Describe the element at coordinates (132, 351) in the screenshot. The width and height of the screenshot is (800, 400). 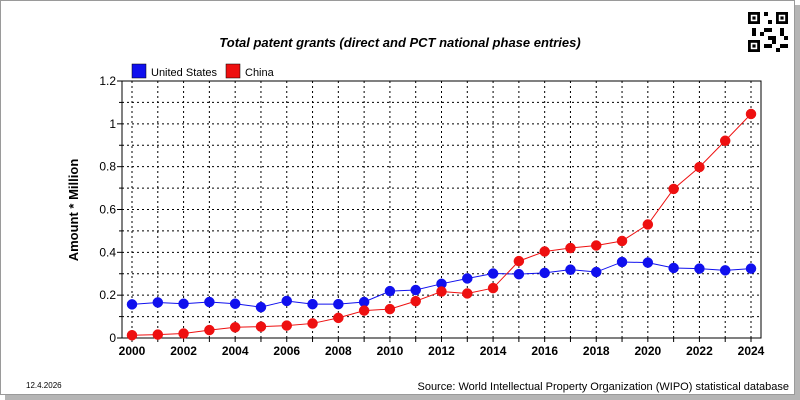
I see `x-tick-label: 2000` at that location.